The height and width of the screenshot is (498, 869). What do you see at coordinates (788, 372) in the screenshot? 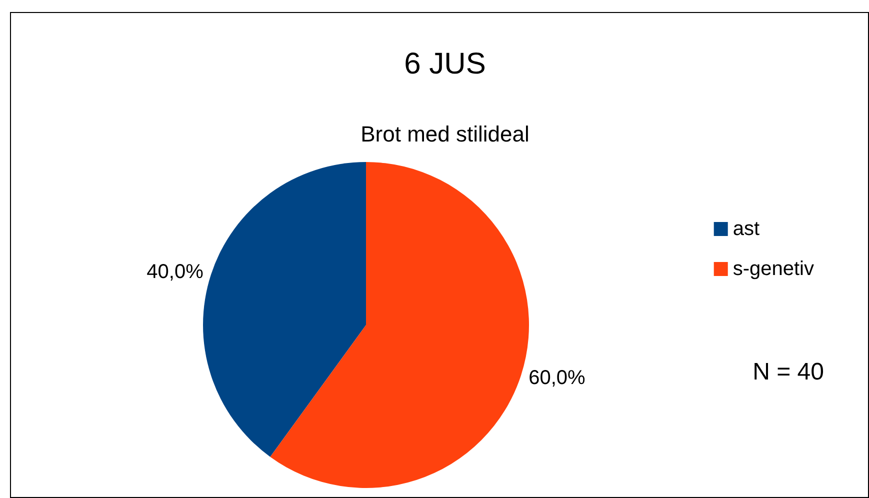
I see `text: N = 40` at bounding box center [788, 372].